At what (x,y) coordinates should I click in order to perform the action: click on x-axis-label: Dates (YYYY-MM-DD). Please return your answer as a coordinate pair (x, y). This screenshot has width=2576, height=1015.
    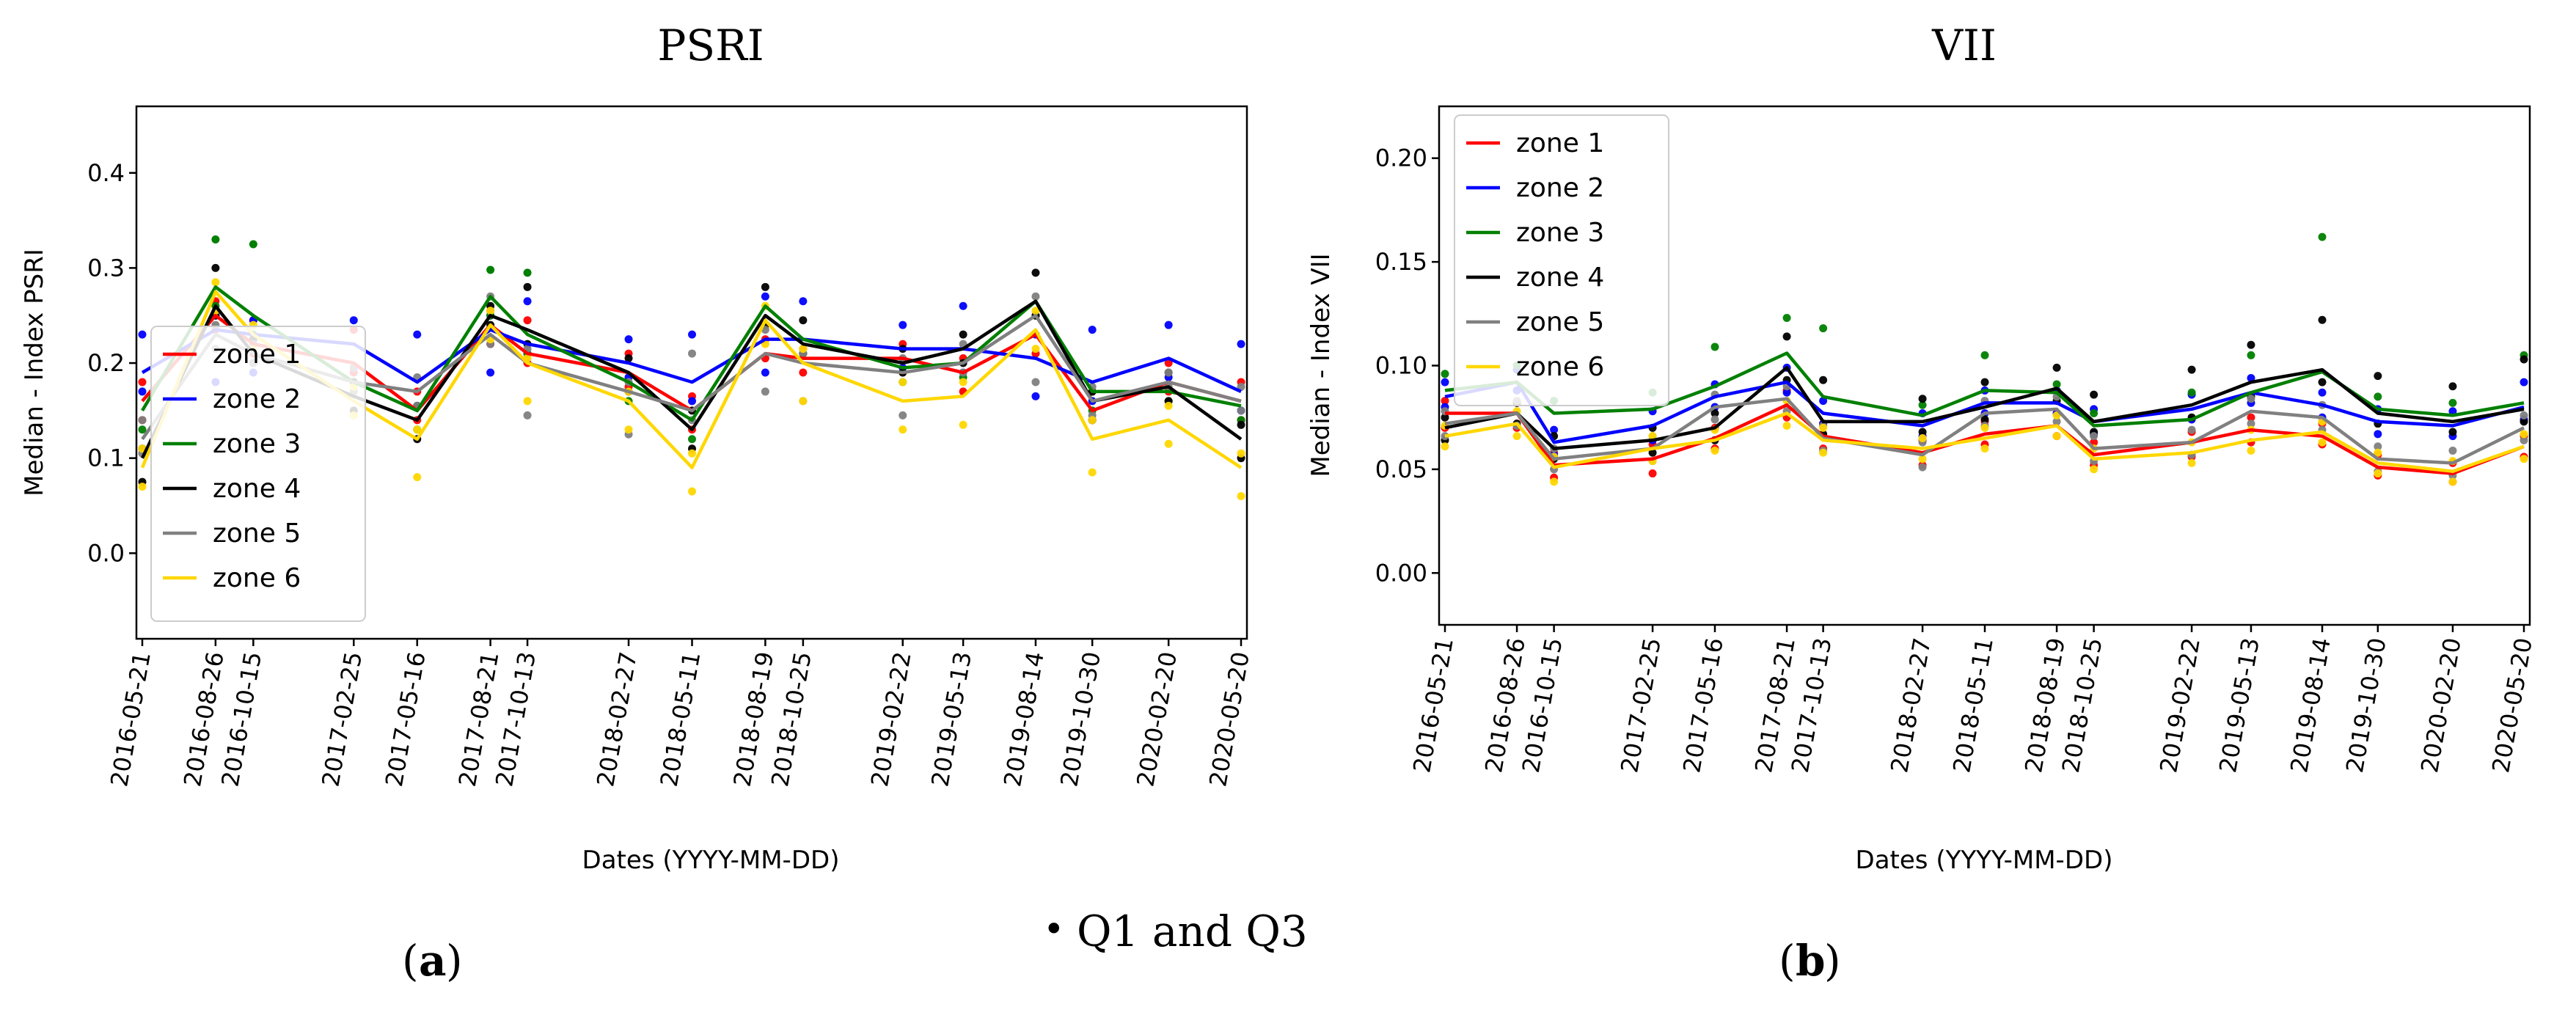
    Looking at the image, I should click on (1984, 860).